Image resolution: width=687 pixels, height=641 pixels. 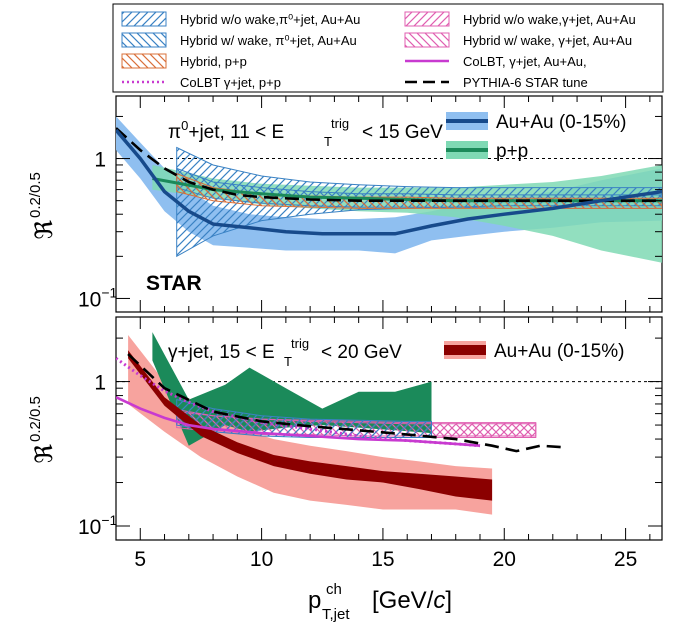 I want to click on legend-top-auau-label: Au+Au (0-15%), so click(x=561, y=122).